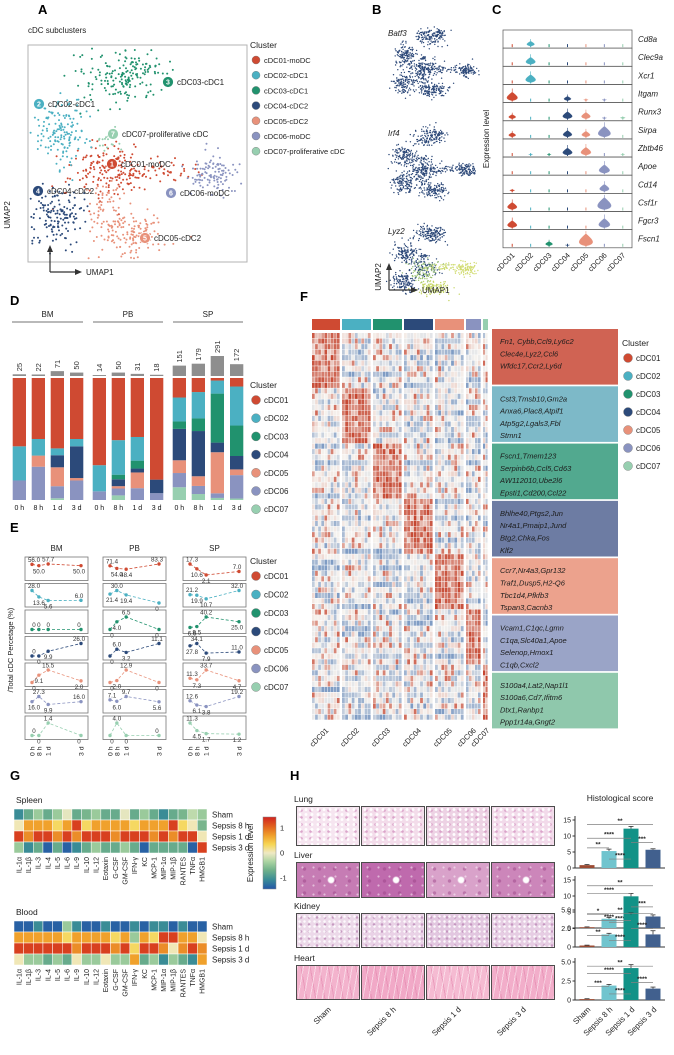 The width and height of the screenshot is (674, 1055). What do you see at coordinates (39, 105) in the screenshot?
I see `svg-text: 2` at bounding box center [39, 105].